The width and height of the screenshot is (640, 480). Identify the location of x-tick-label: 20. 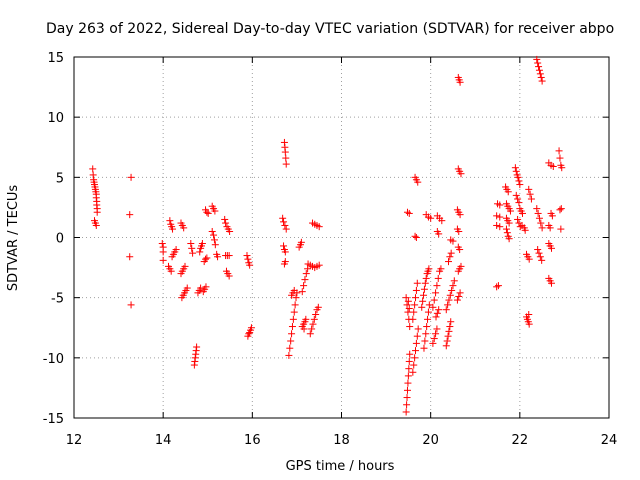
(430, 440).